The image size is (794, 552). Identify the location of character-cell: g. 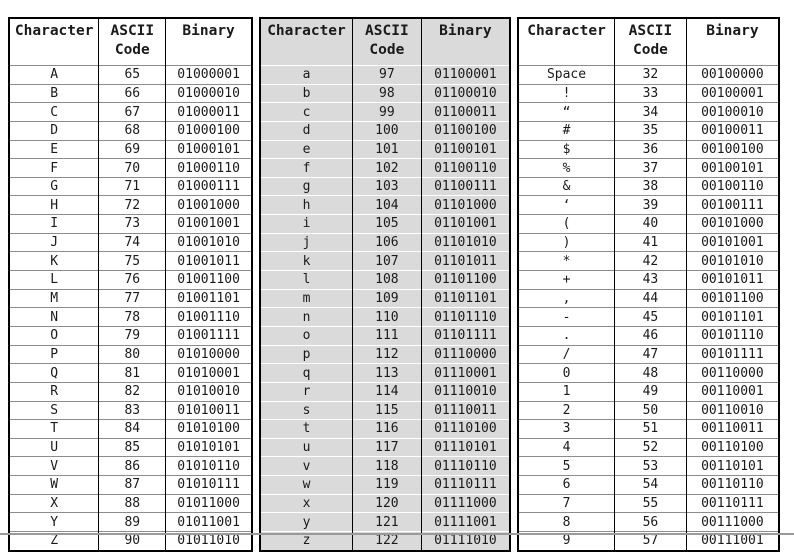
(306, 186).